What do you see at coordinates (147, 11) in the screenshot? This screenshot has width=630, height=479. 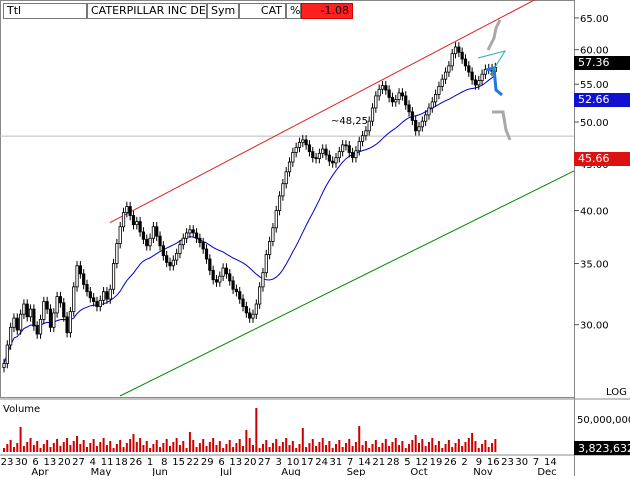 I see `company-name-field: CATERPILLAR INC DEL` at bounding box center [147, 11].